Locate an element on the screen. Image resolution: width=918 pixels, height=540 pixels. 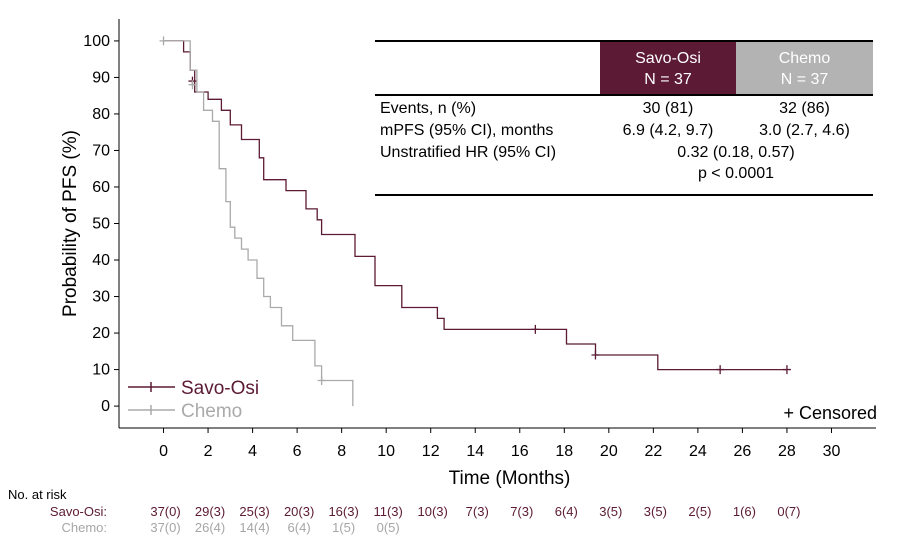
x-tick-label: 10 is located at coordinates (386, 451).